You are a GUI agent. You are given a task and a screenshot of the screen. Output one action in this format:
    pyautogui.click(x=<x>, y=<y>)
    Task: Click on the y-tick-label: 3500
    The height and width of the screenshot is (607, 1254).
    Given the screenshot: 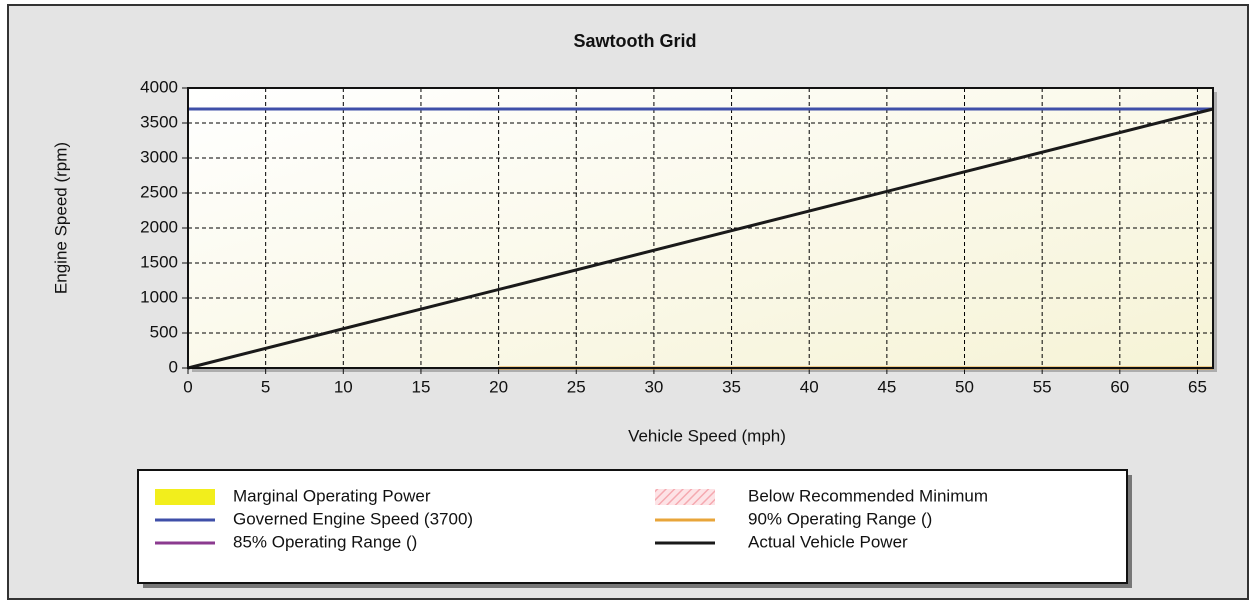 What is the action you would take?
    pyautogui.click(x=159, y=121)
    